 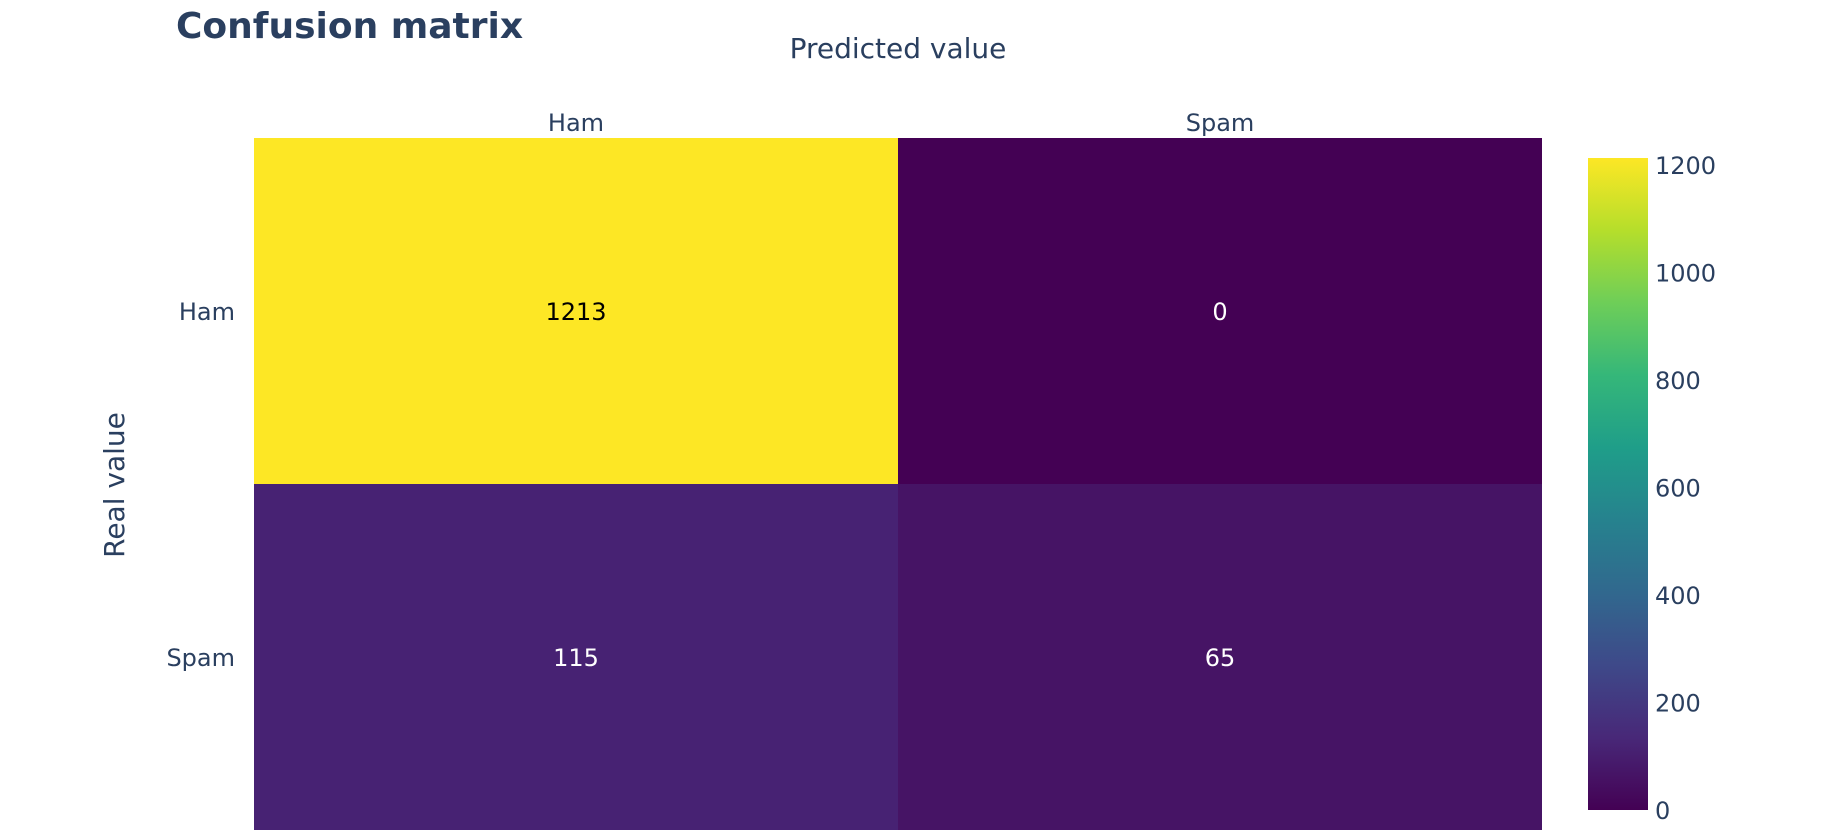 What do you see at coordinates (1678, 381) in the screenshot?
I see `colorbar-tick-label: 800` at bounding box center [1678, 381].